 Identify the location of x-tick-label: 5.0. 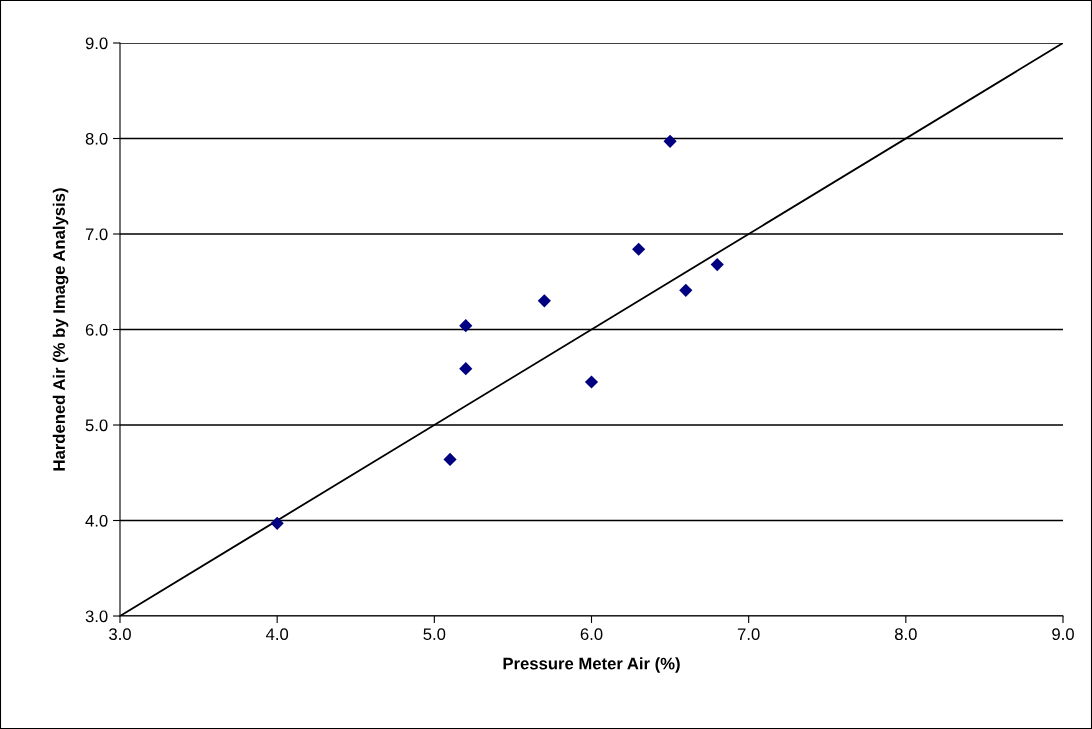
(434, 634).